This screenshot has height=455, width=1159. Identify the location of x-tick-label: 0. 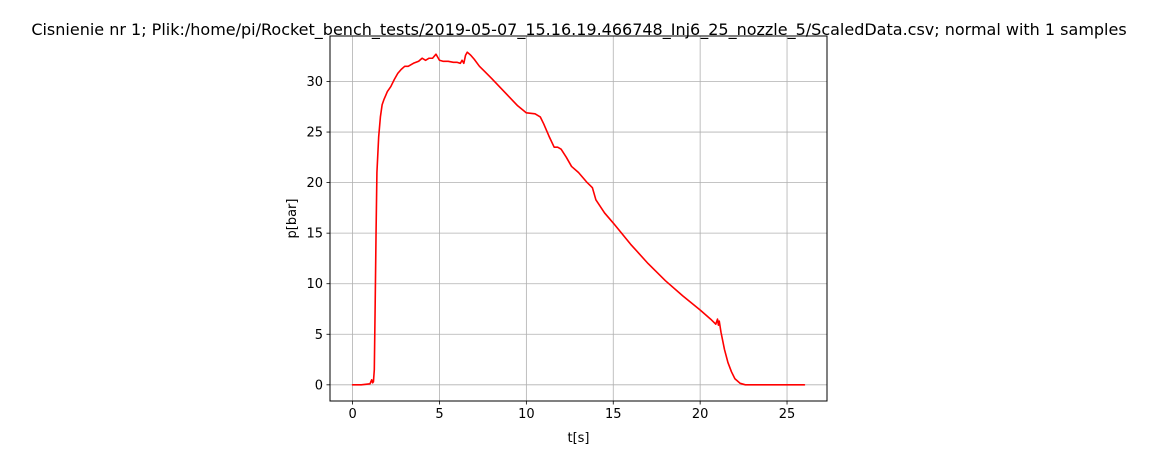
(352, 414).